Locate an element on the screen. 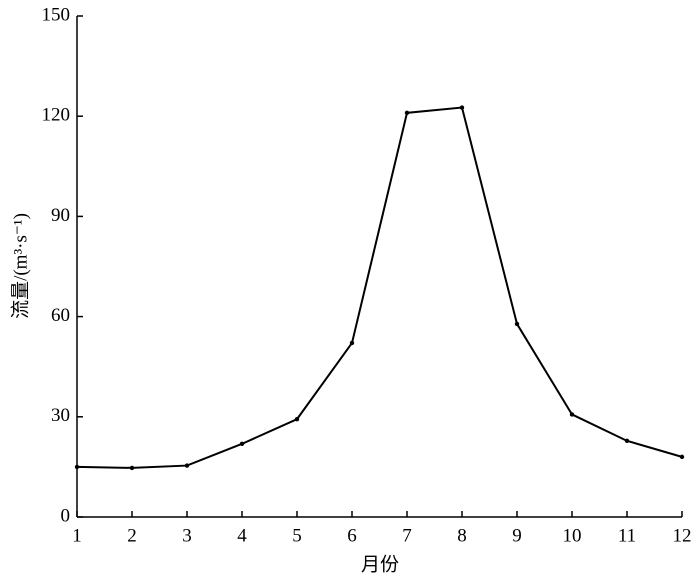 This screenshot has width=700, height=586. x-tick-label: 3 is located at coordinates (187, 535).